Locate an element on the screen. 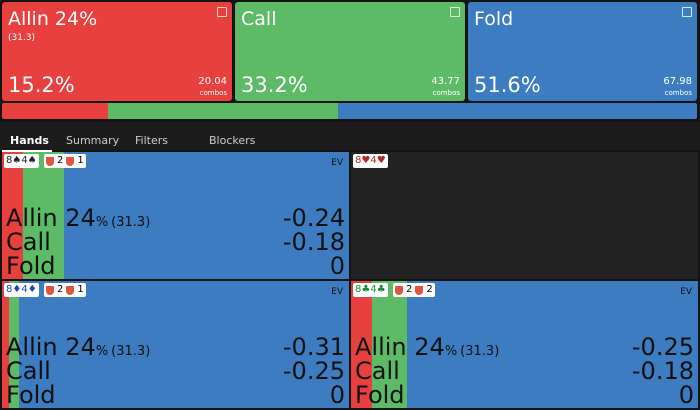 This screenshot has width=700, height=410. frequency-strip is located at coordinates (349, 111).